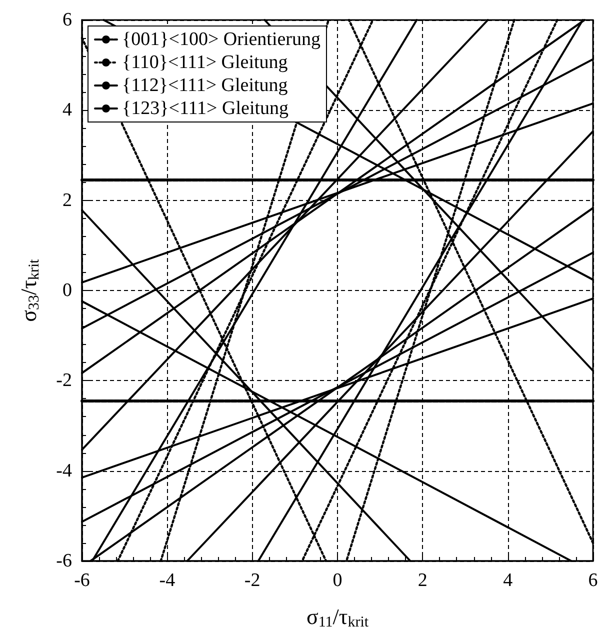  Describe the element at coordinates (221, 39) in the screenshot. I see `legend-label: {001}<100> Orientierung` at that location.